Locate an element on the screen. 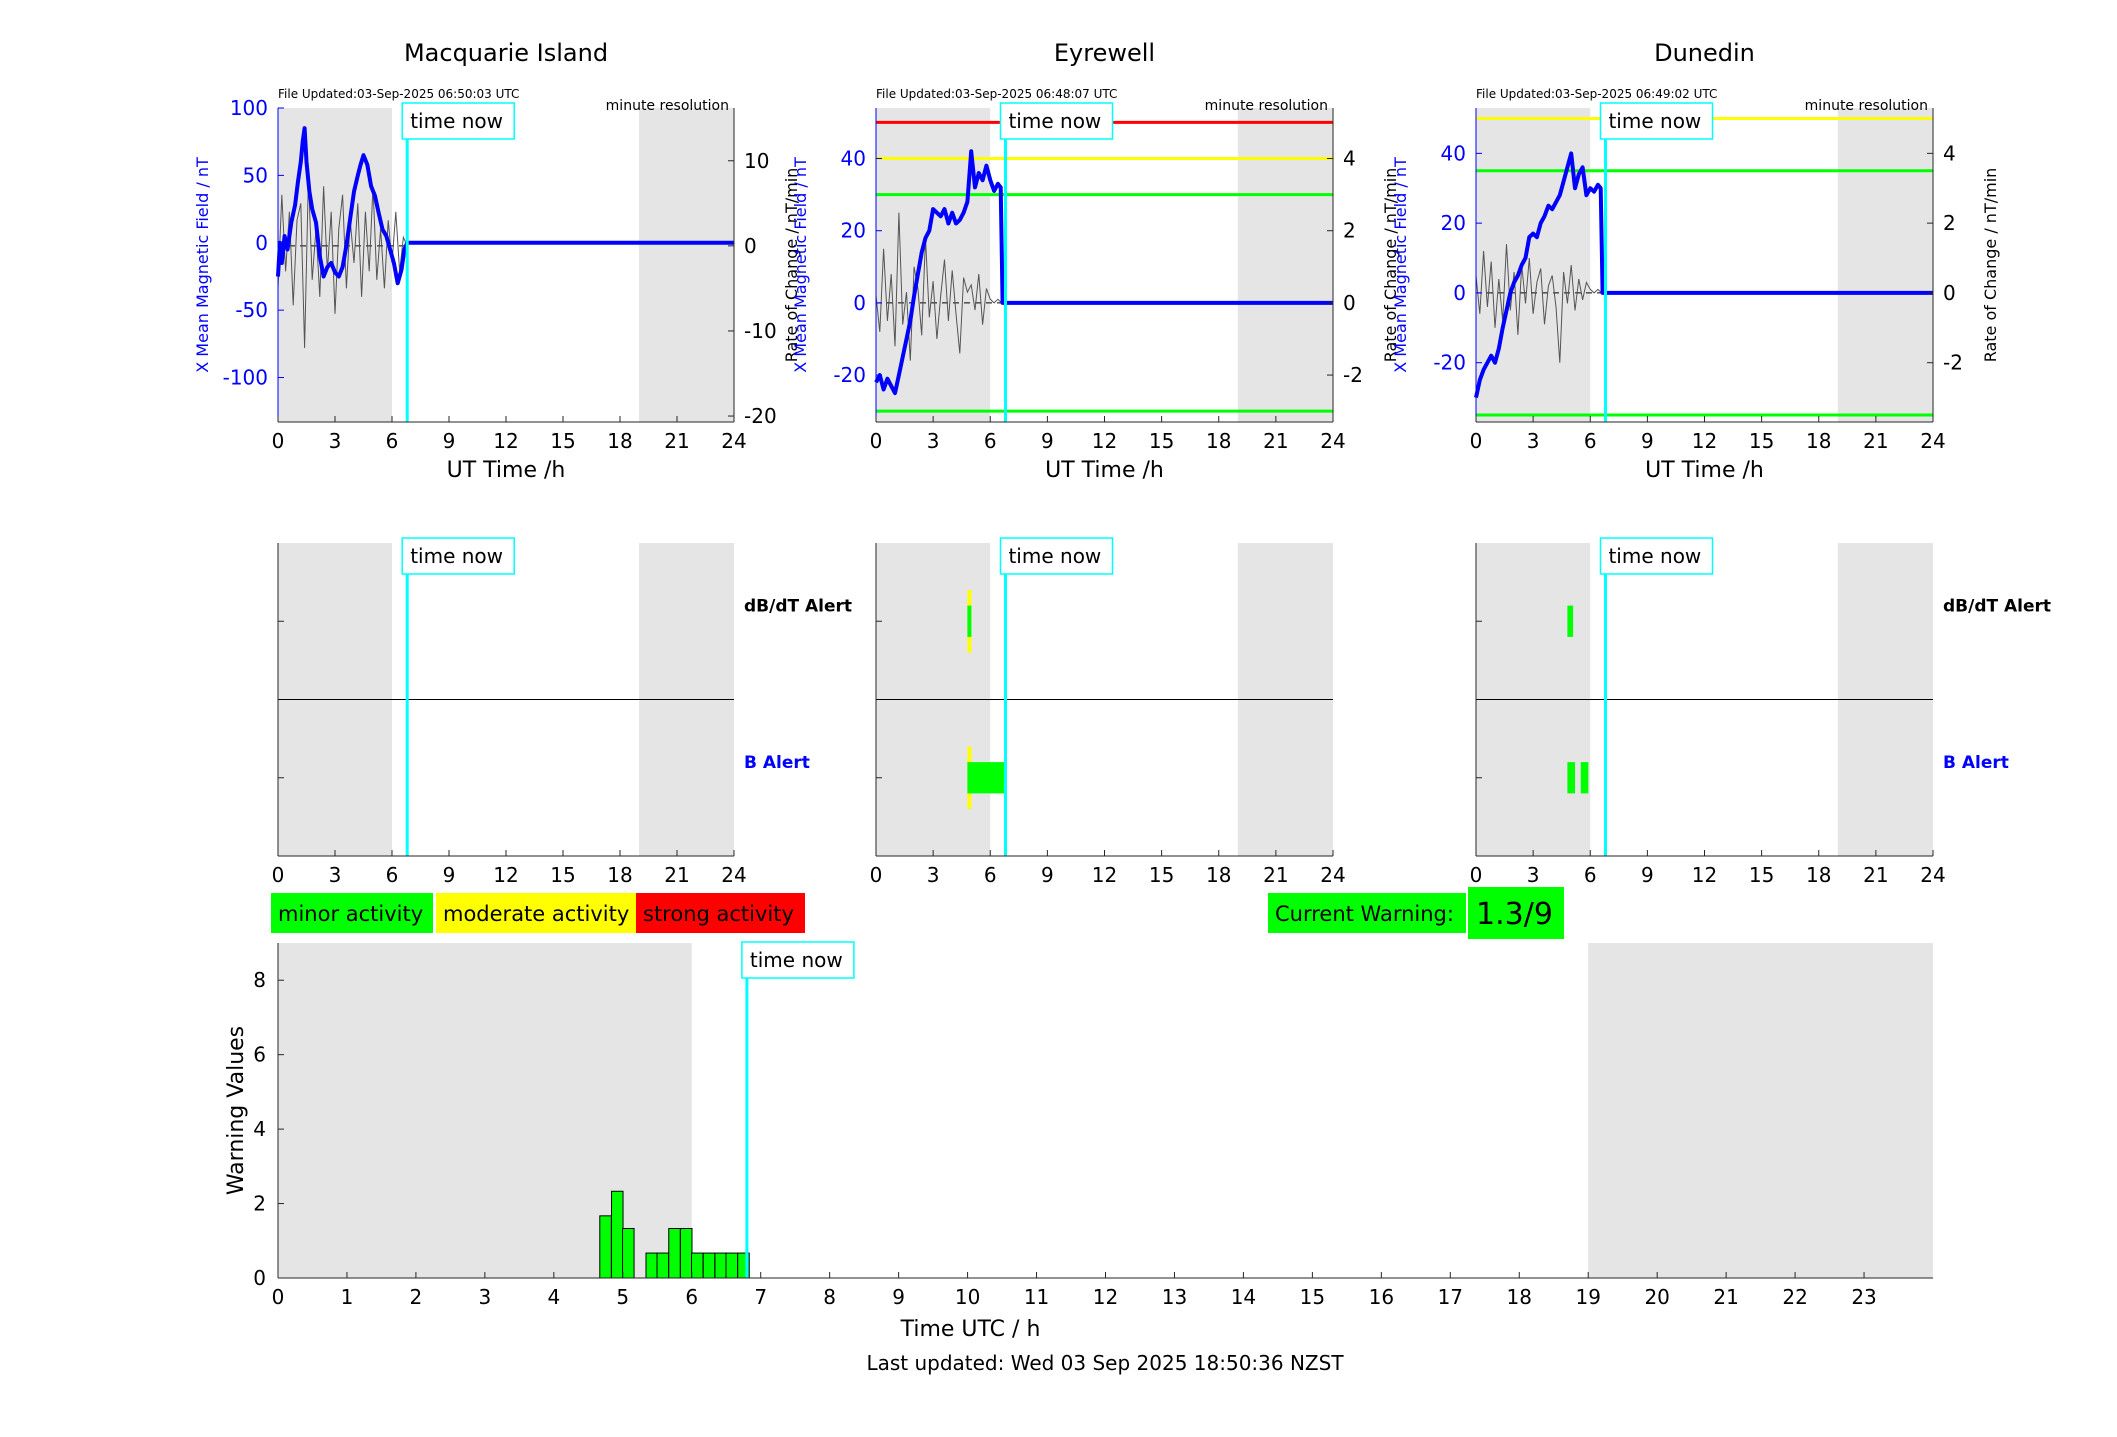 Image resolution: width=2117 pixels, height=1437 pixels. current-warning-box is located at coordinates (1367, 913).